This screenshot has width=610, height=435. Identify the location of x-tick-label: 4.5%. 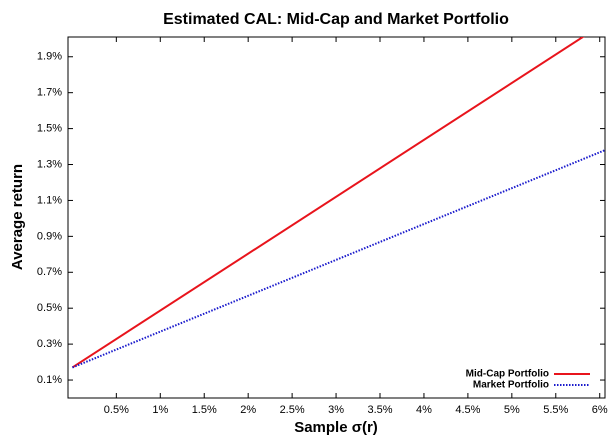
(467, 410).